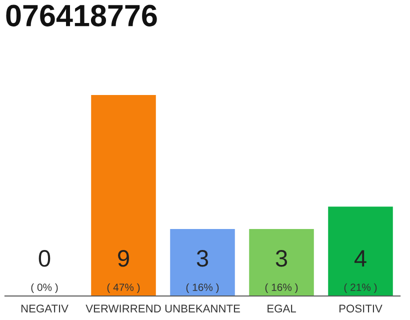 This screenshot has height=320, width=410. What do you see at coordinates (123, 308) in the screenshot?
I see `x-tick-label: VERWIRREND` at bounding box center [123, 308].